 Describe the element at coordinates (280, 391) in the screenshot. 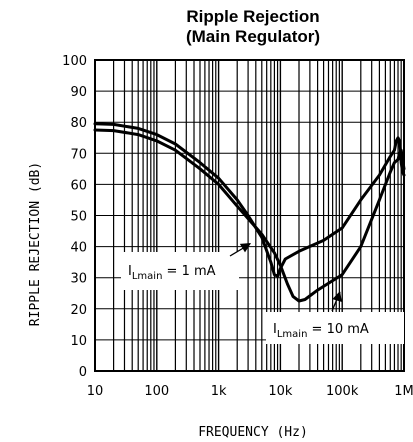

I see `x-tick-label: 10k` at that location.